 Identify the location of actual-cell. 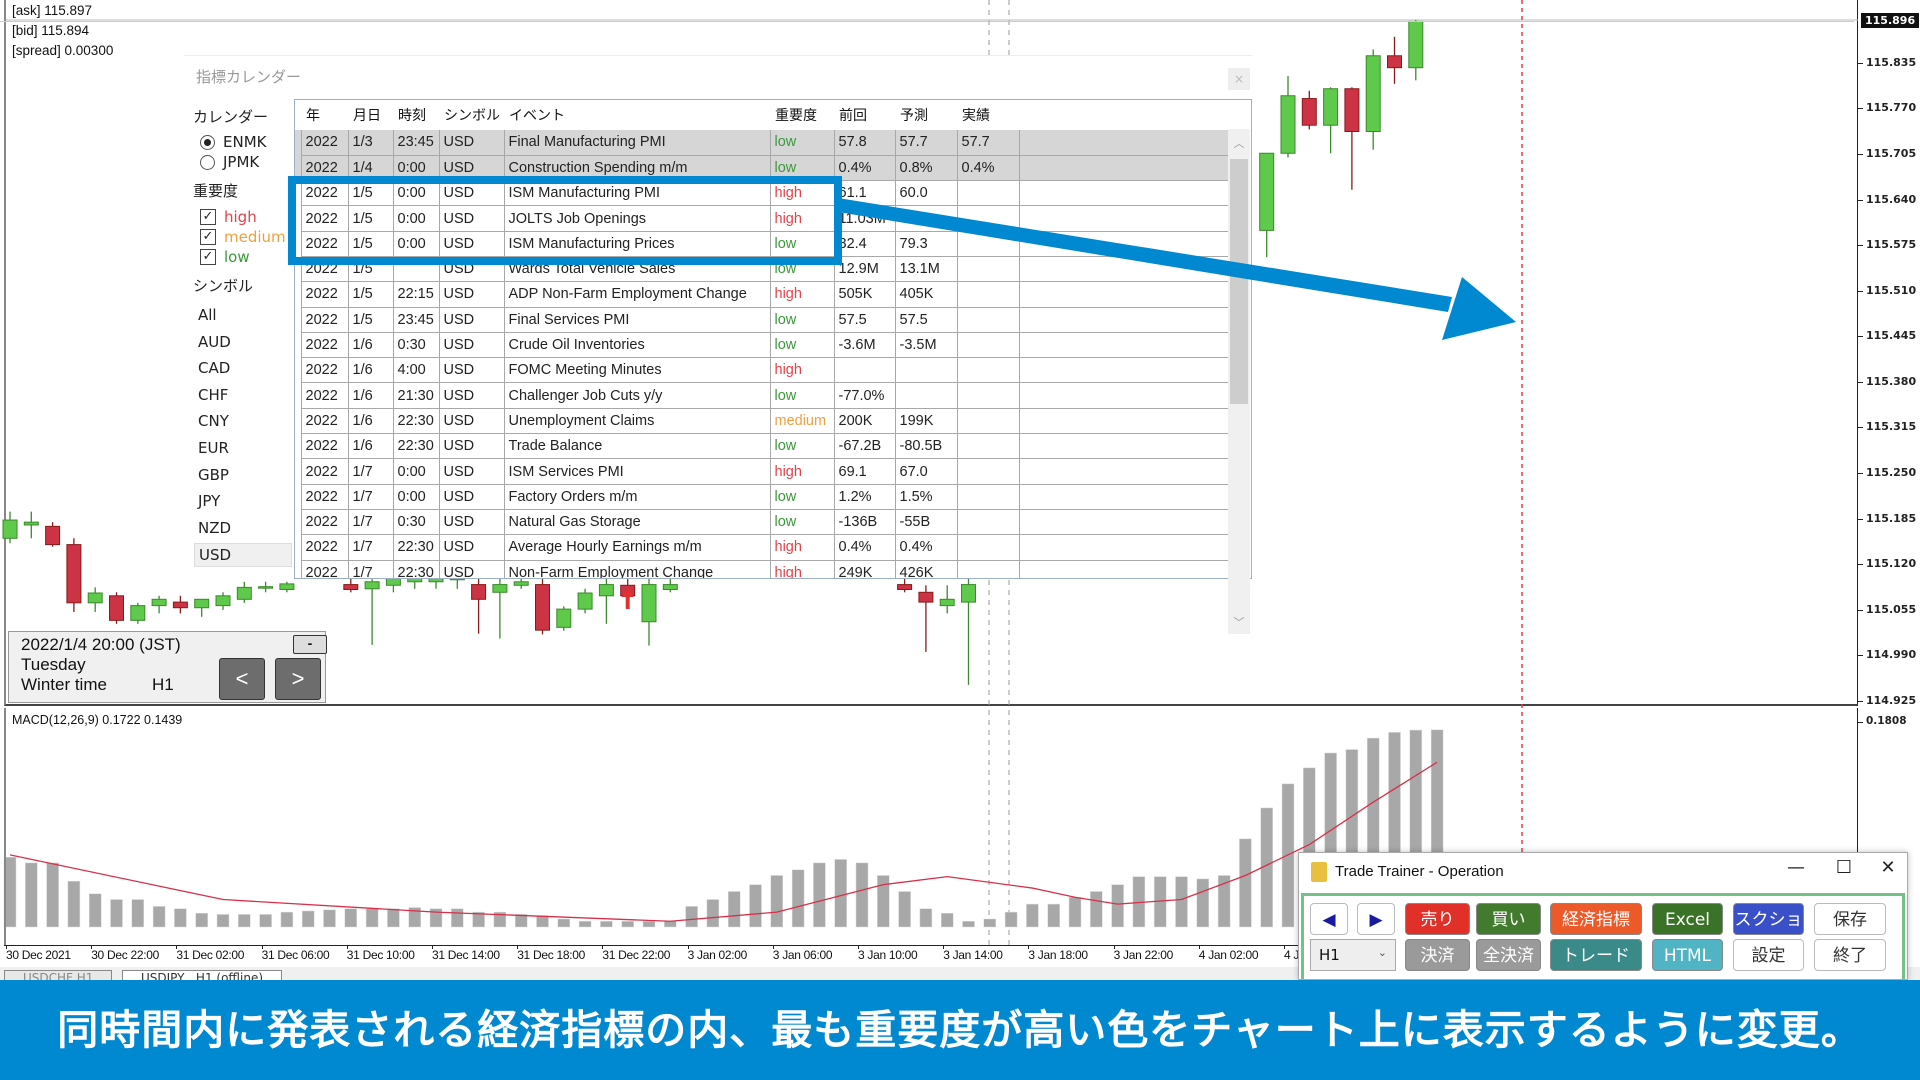
(988, 244).